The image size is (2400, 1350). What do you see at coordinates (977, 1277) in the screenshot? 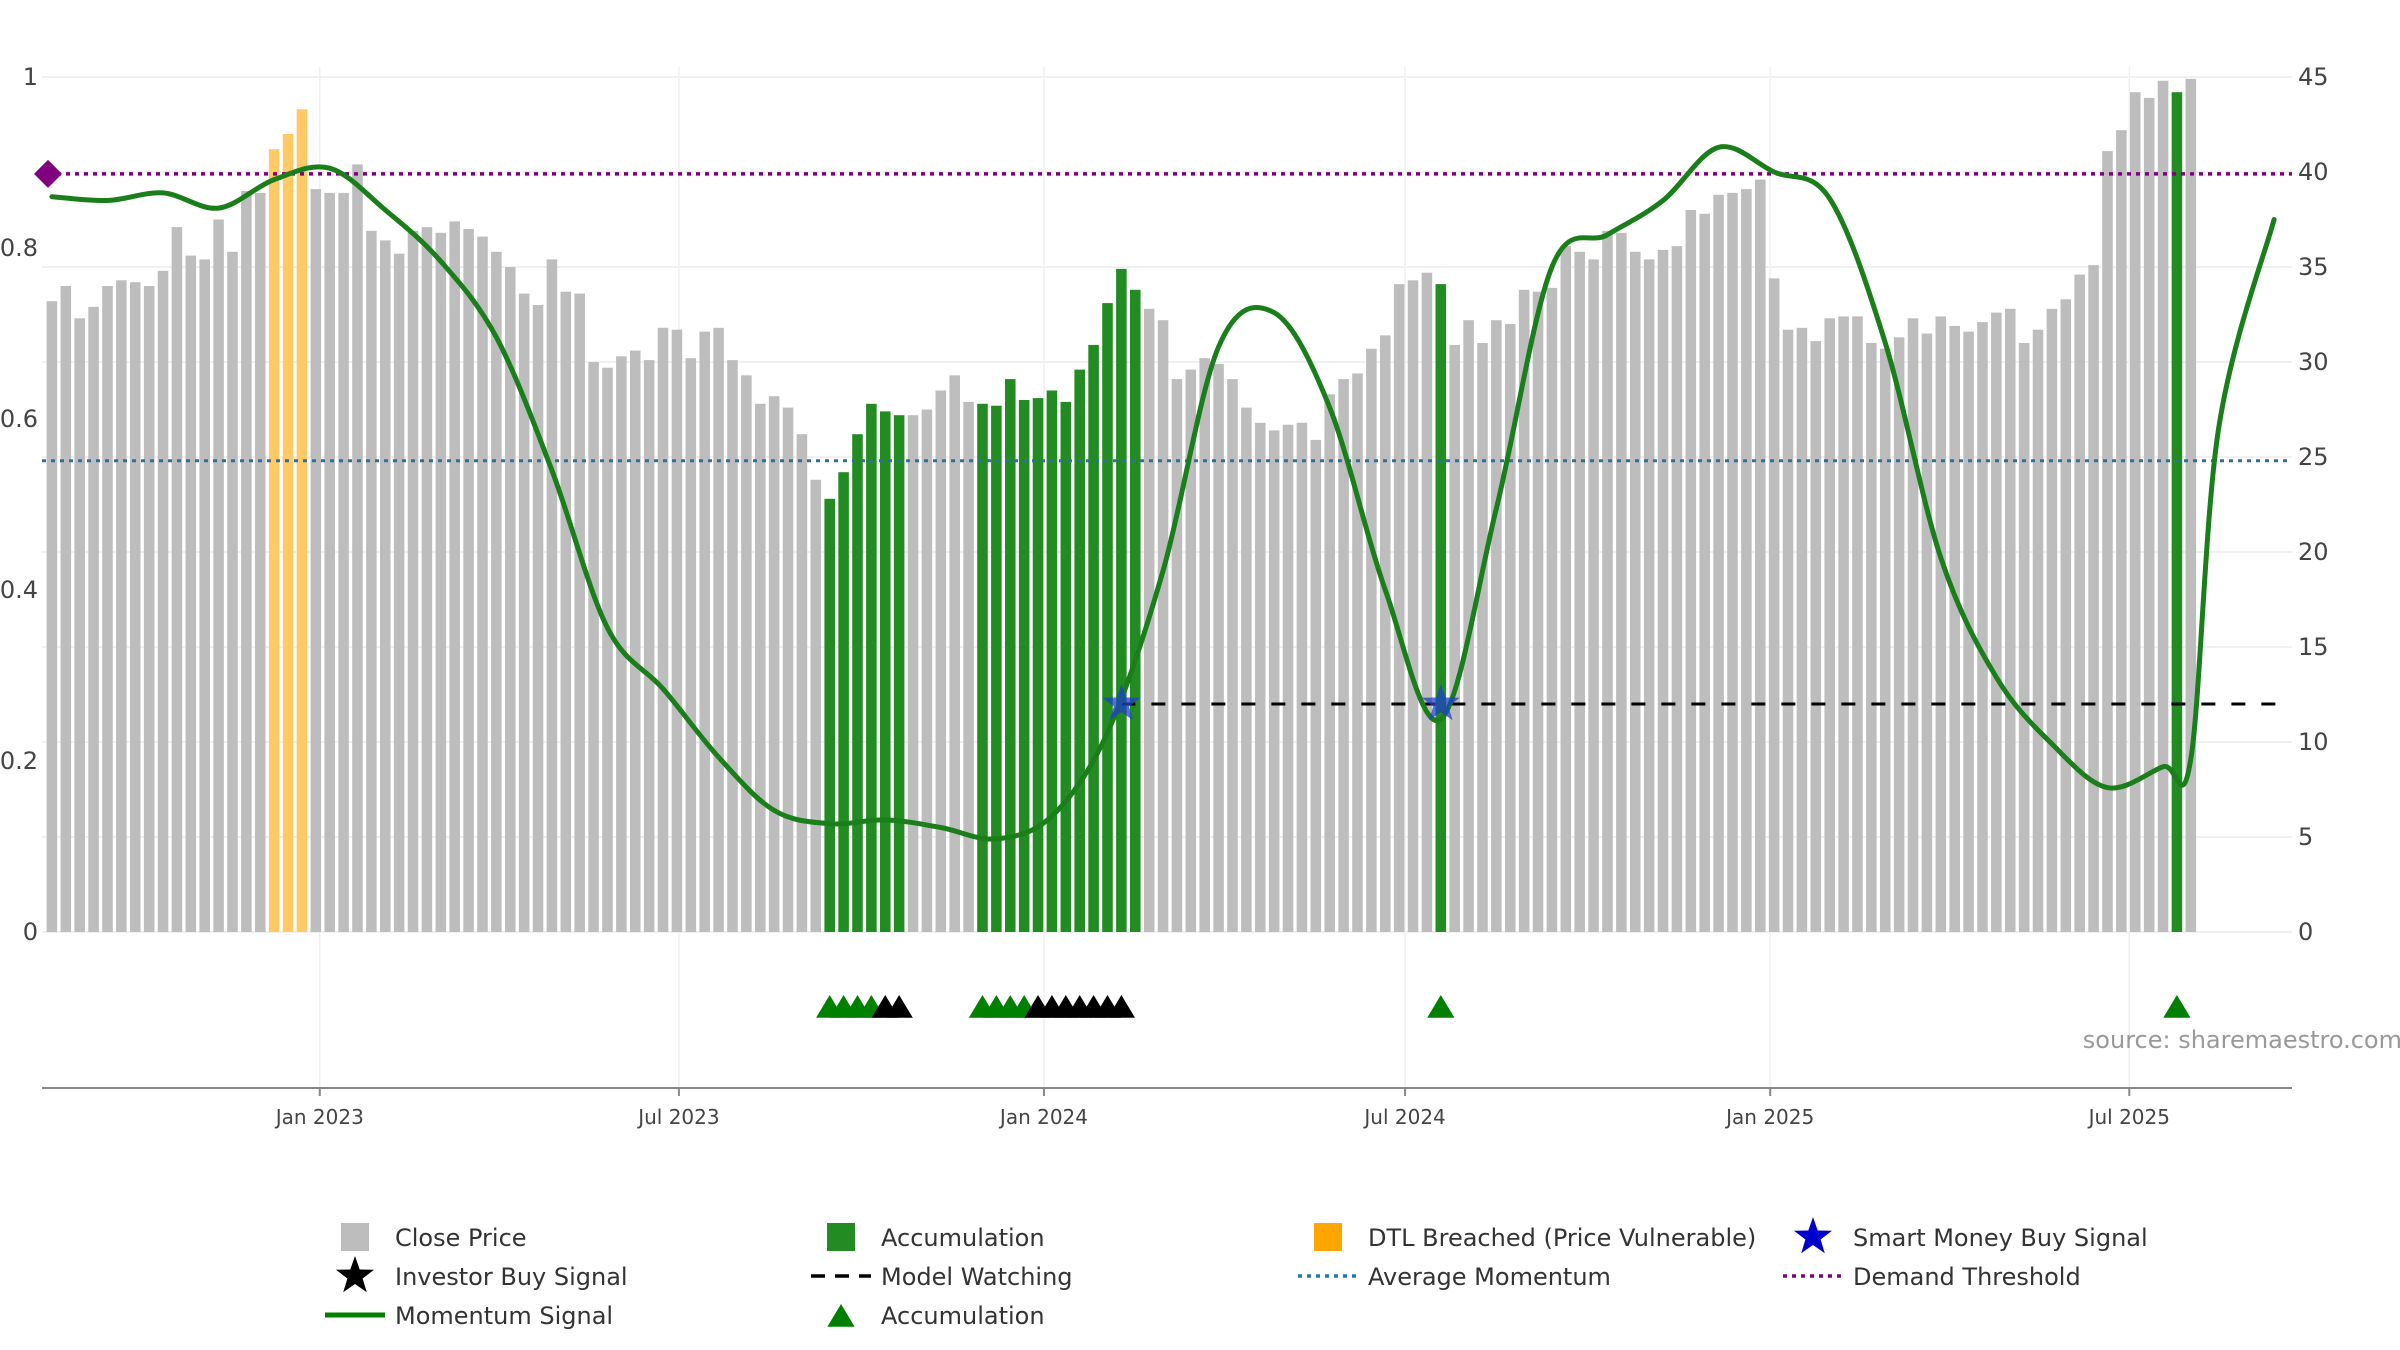
I see `legend-label: Model Watching` at bounding box center [977, 1277].